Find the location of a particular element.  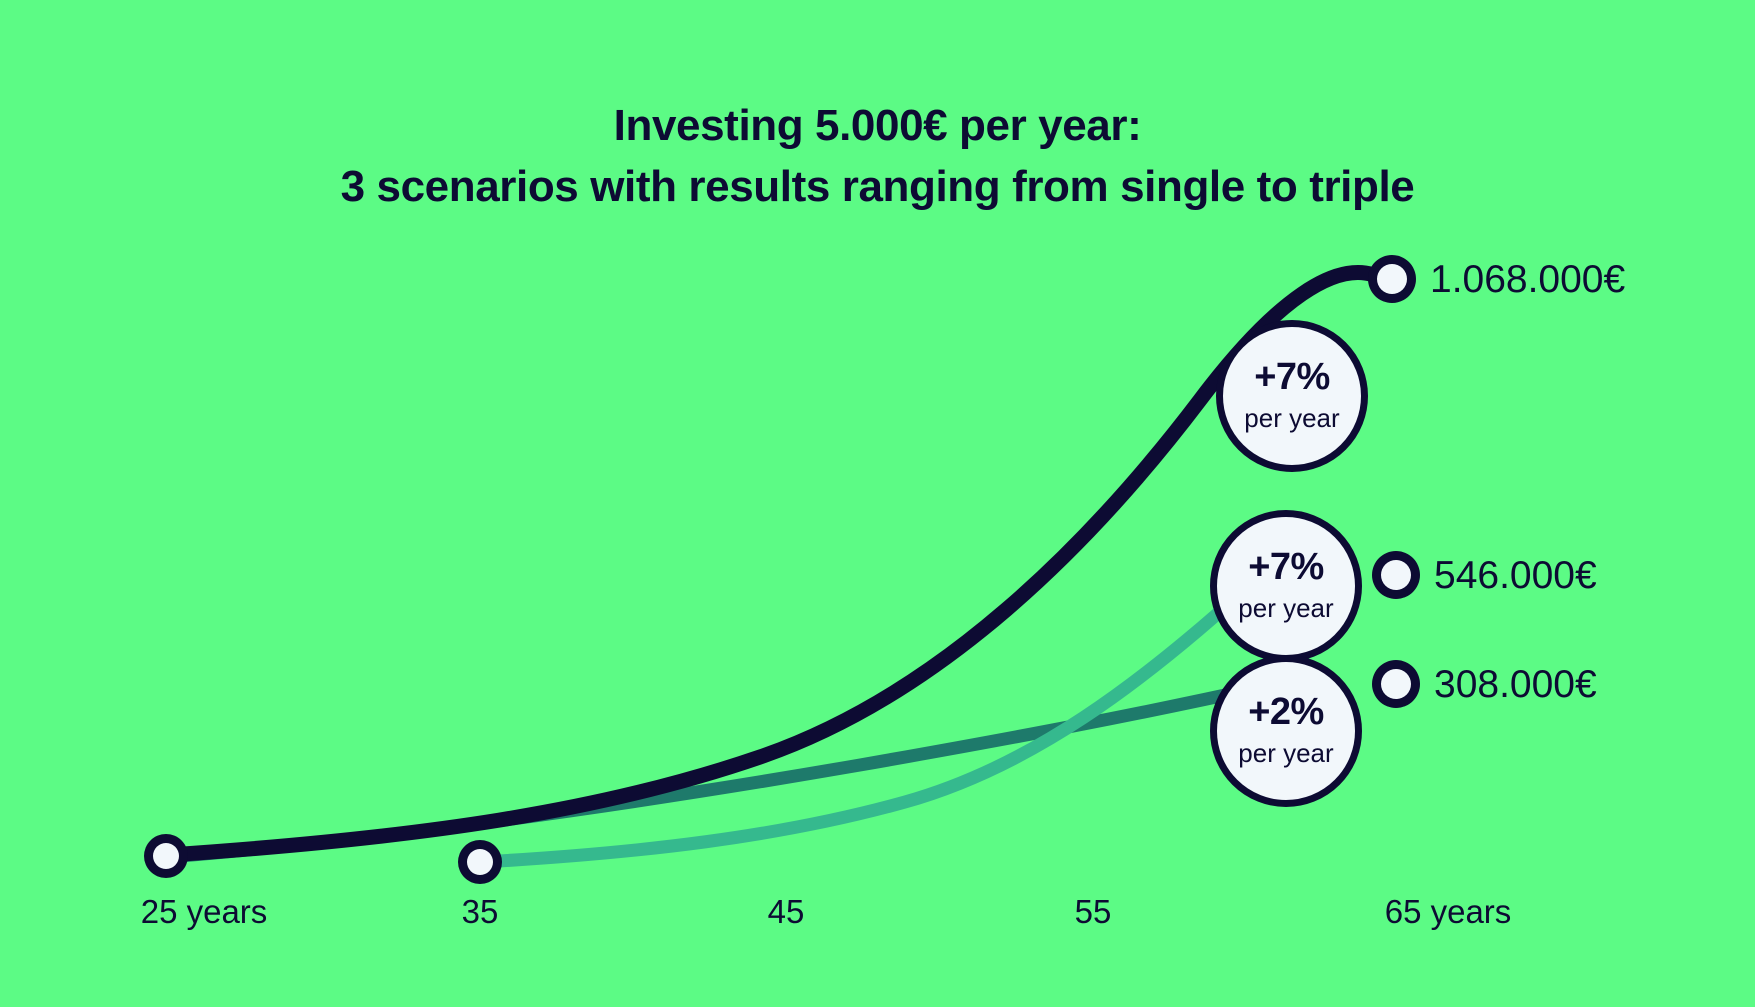

end-marker-546000-inner is located at coordinates (1396, 575).